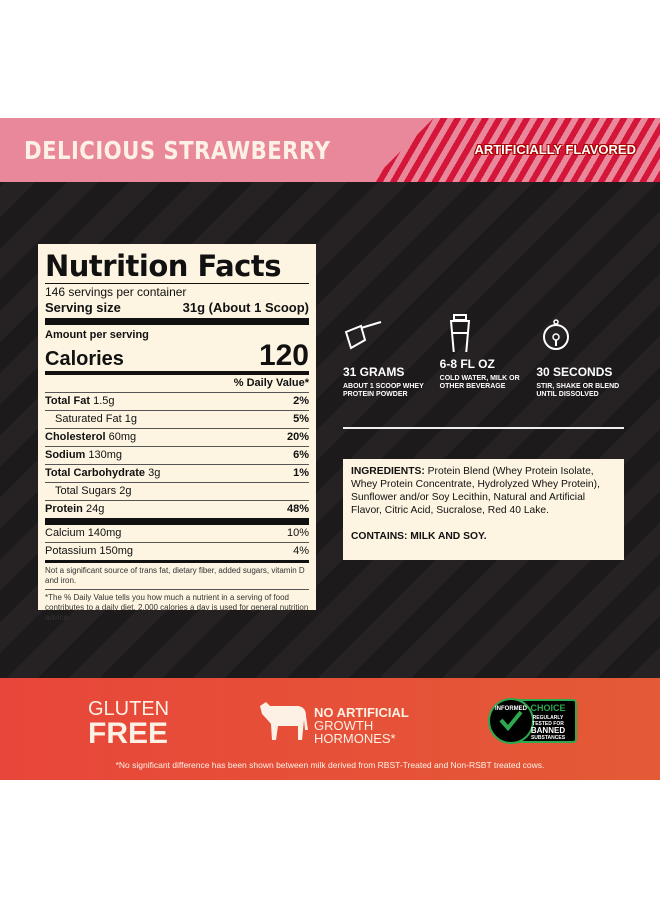 The height and width of the screenshot is (900, 660). Describe the element at coordinates (388, 471) in the screenshot. I see `ingredients-label: INGREDIENTS:` at that location.